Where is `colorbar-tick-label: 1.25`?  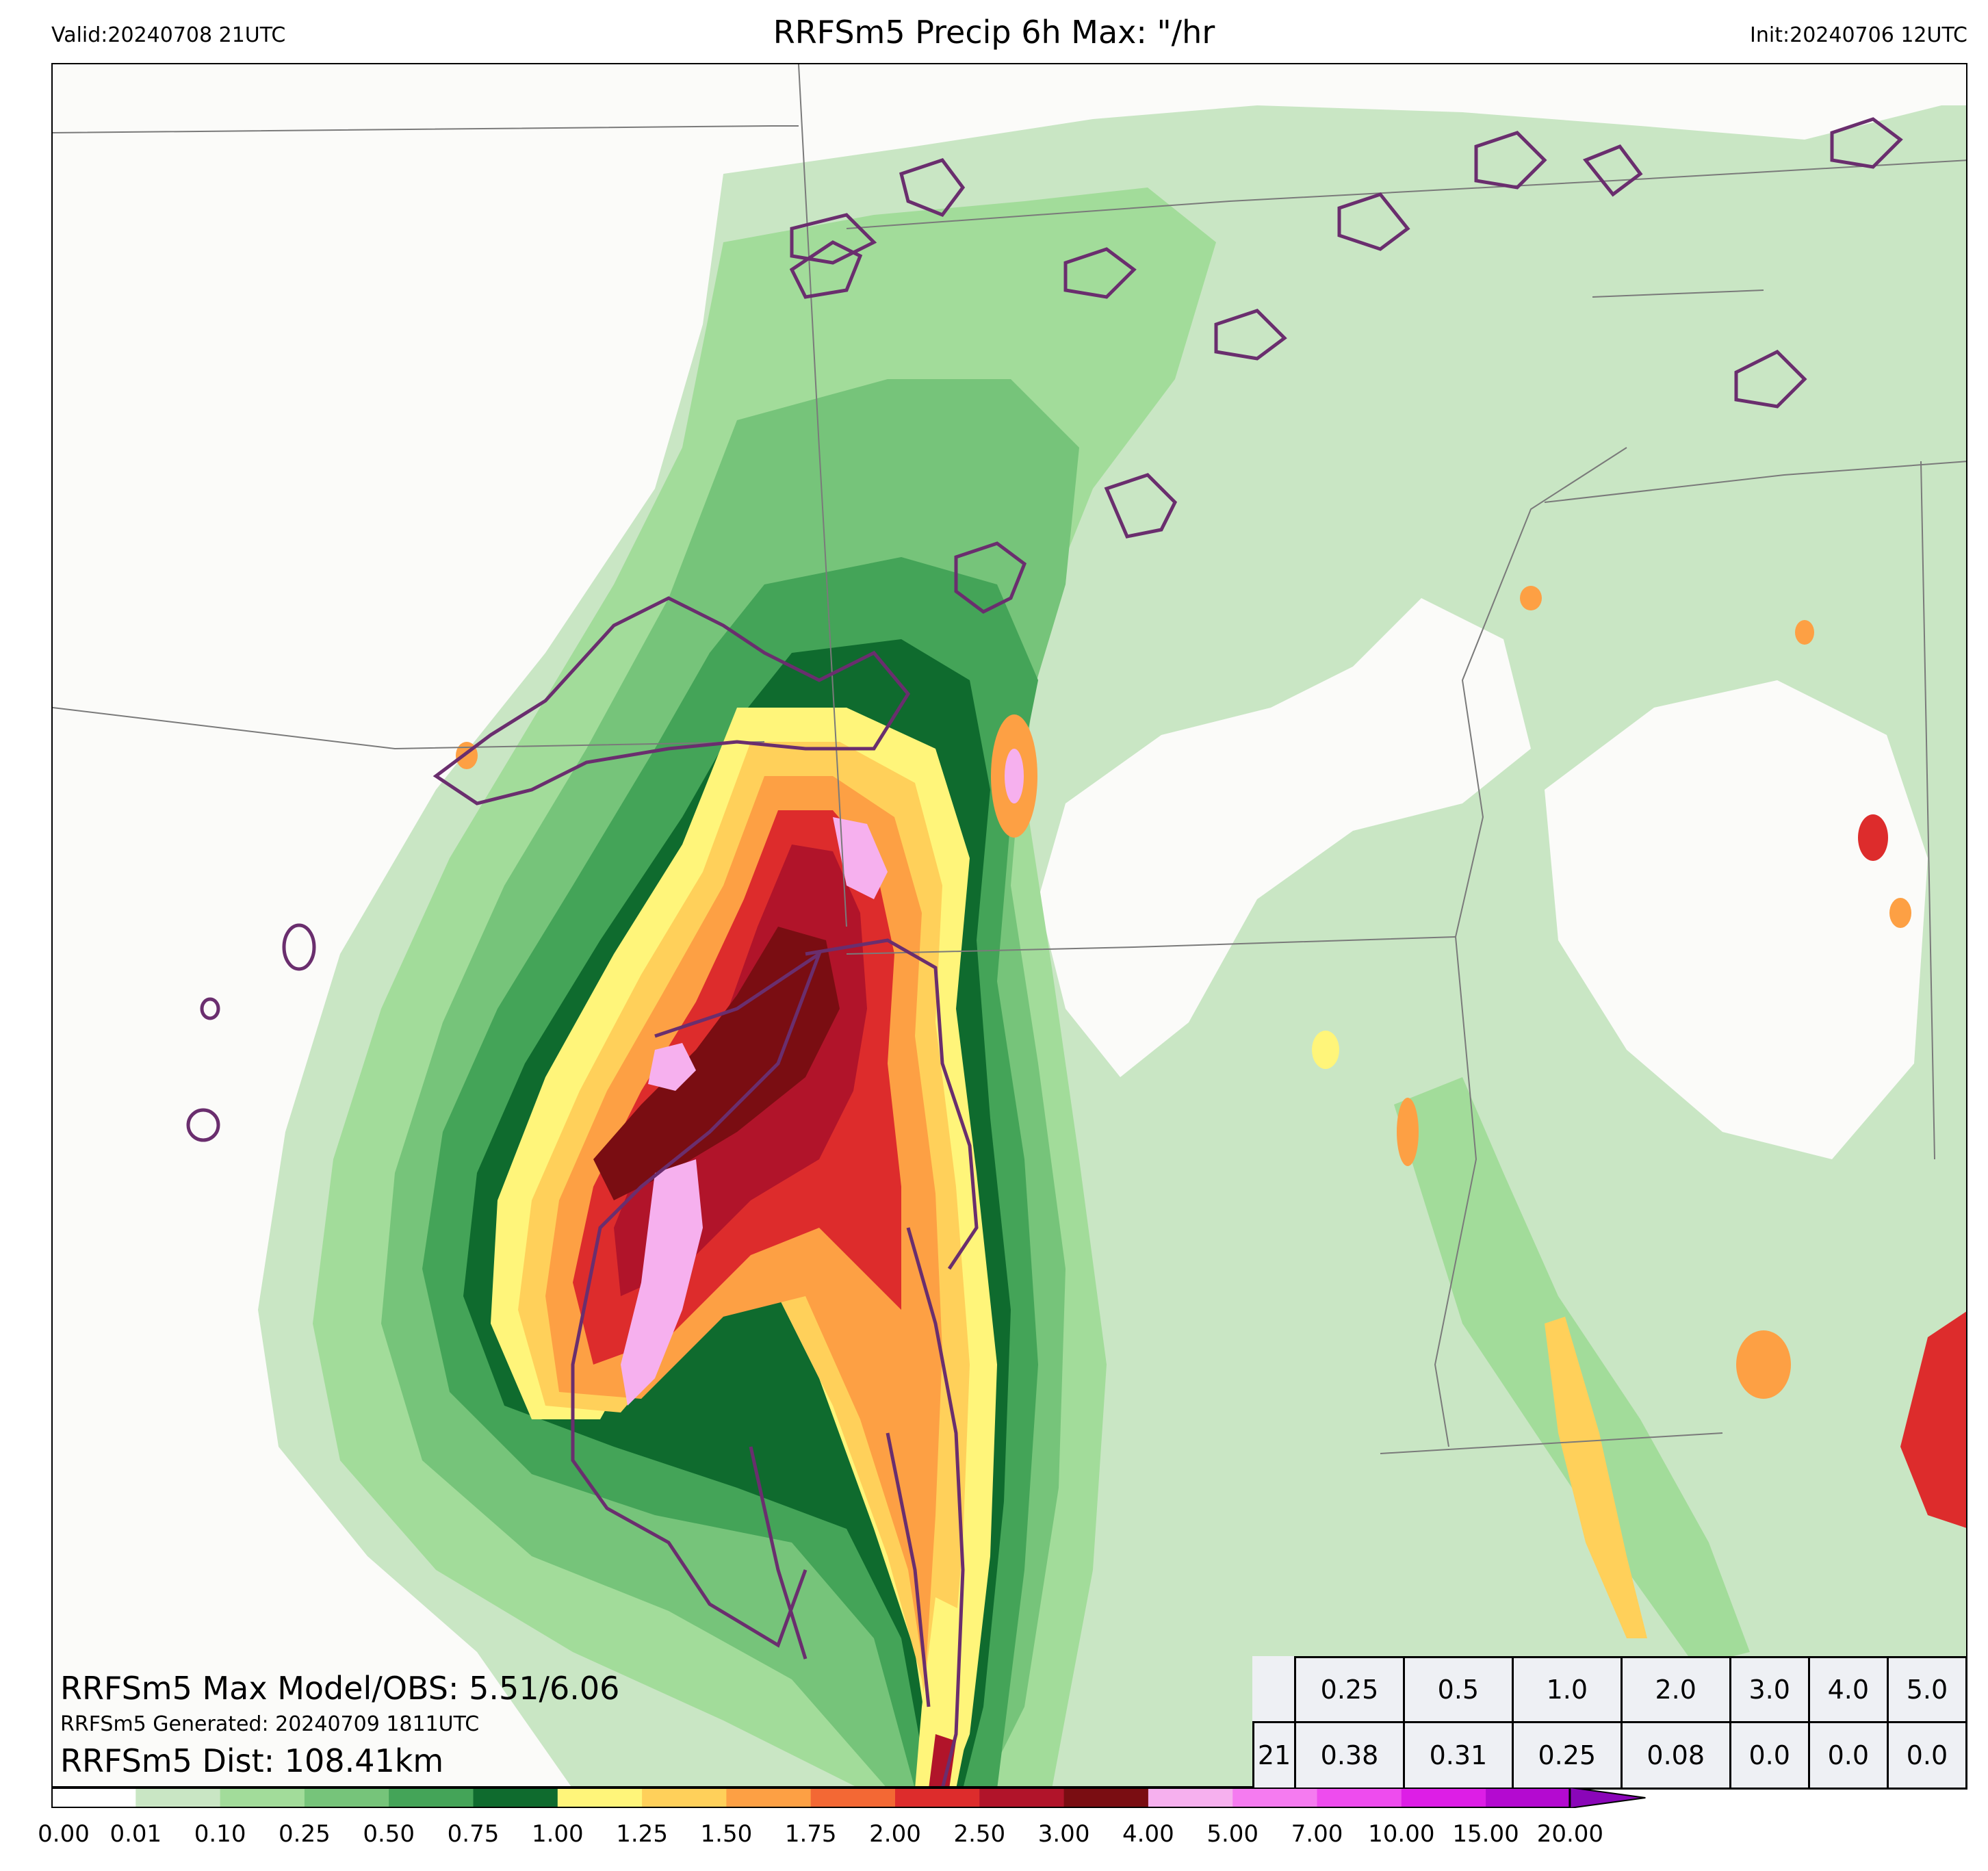 colorbar-tick-label: 1.25 is located at coordinates (642, 1834).